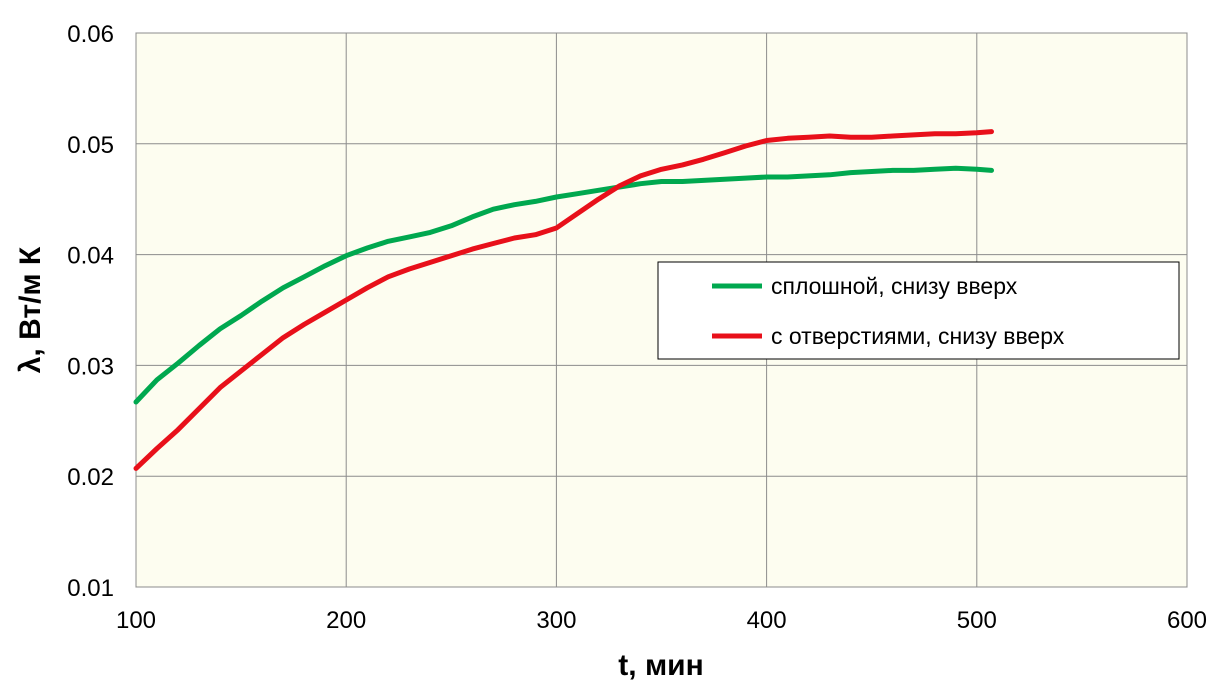 This screenshot has width=1217, height=691. What do you see at coordinates (136, 620) in the screenshot?
I see `x-tick-label: 100` at bounding box center [136, 620].